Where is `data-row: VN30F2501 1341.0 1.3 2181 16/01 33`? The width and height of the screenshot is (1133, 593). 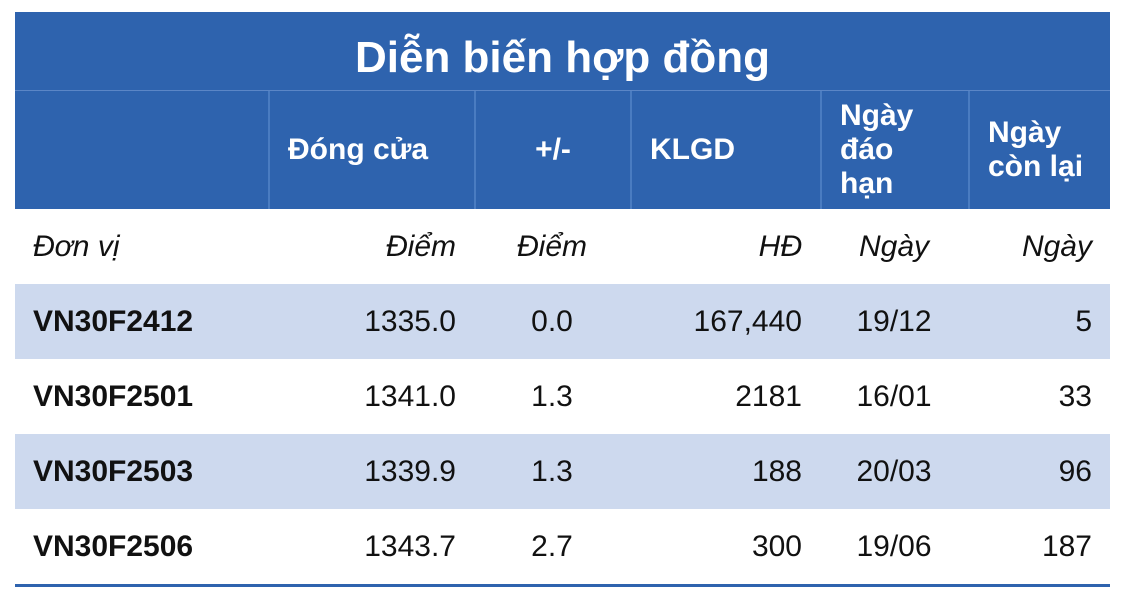
data-row: VN30F2501 1341.0 1.3 2181 16/01 33 is located at coordinates (562, 396).